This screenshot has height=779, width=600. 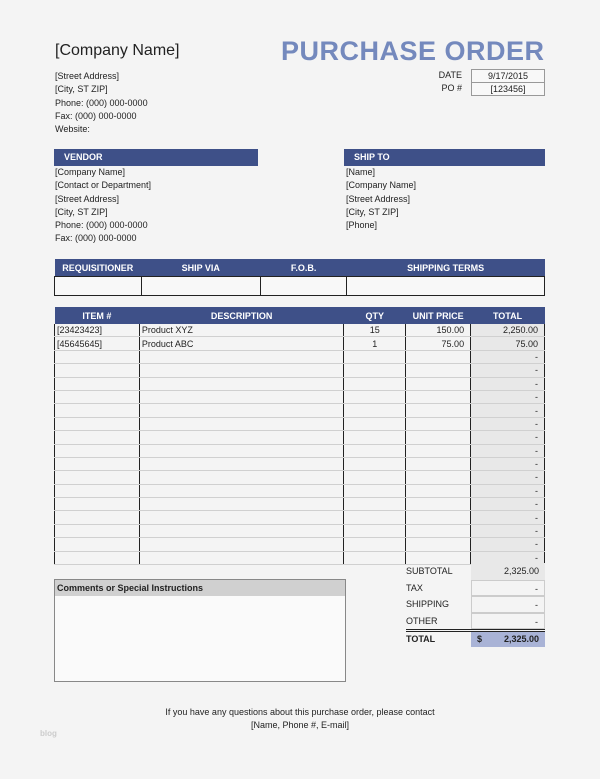 I want to click on item-number-cell: [45645645], so click(x=97, y=343).